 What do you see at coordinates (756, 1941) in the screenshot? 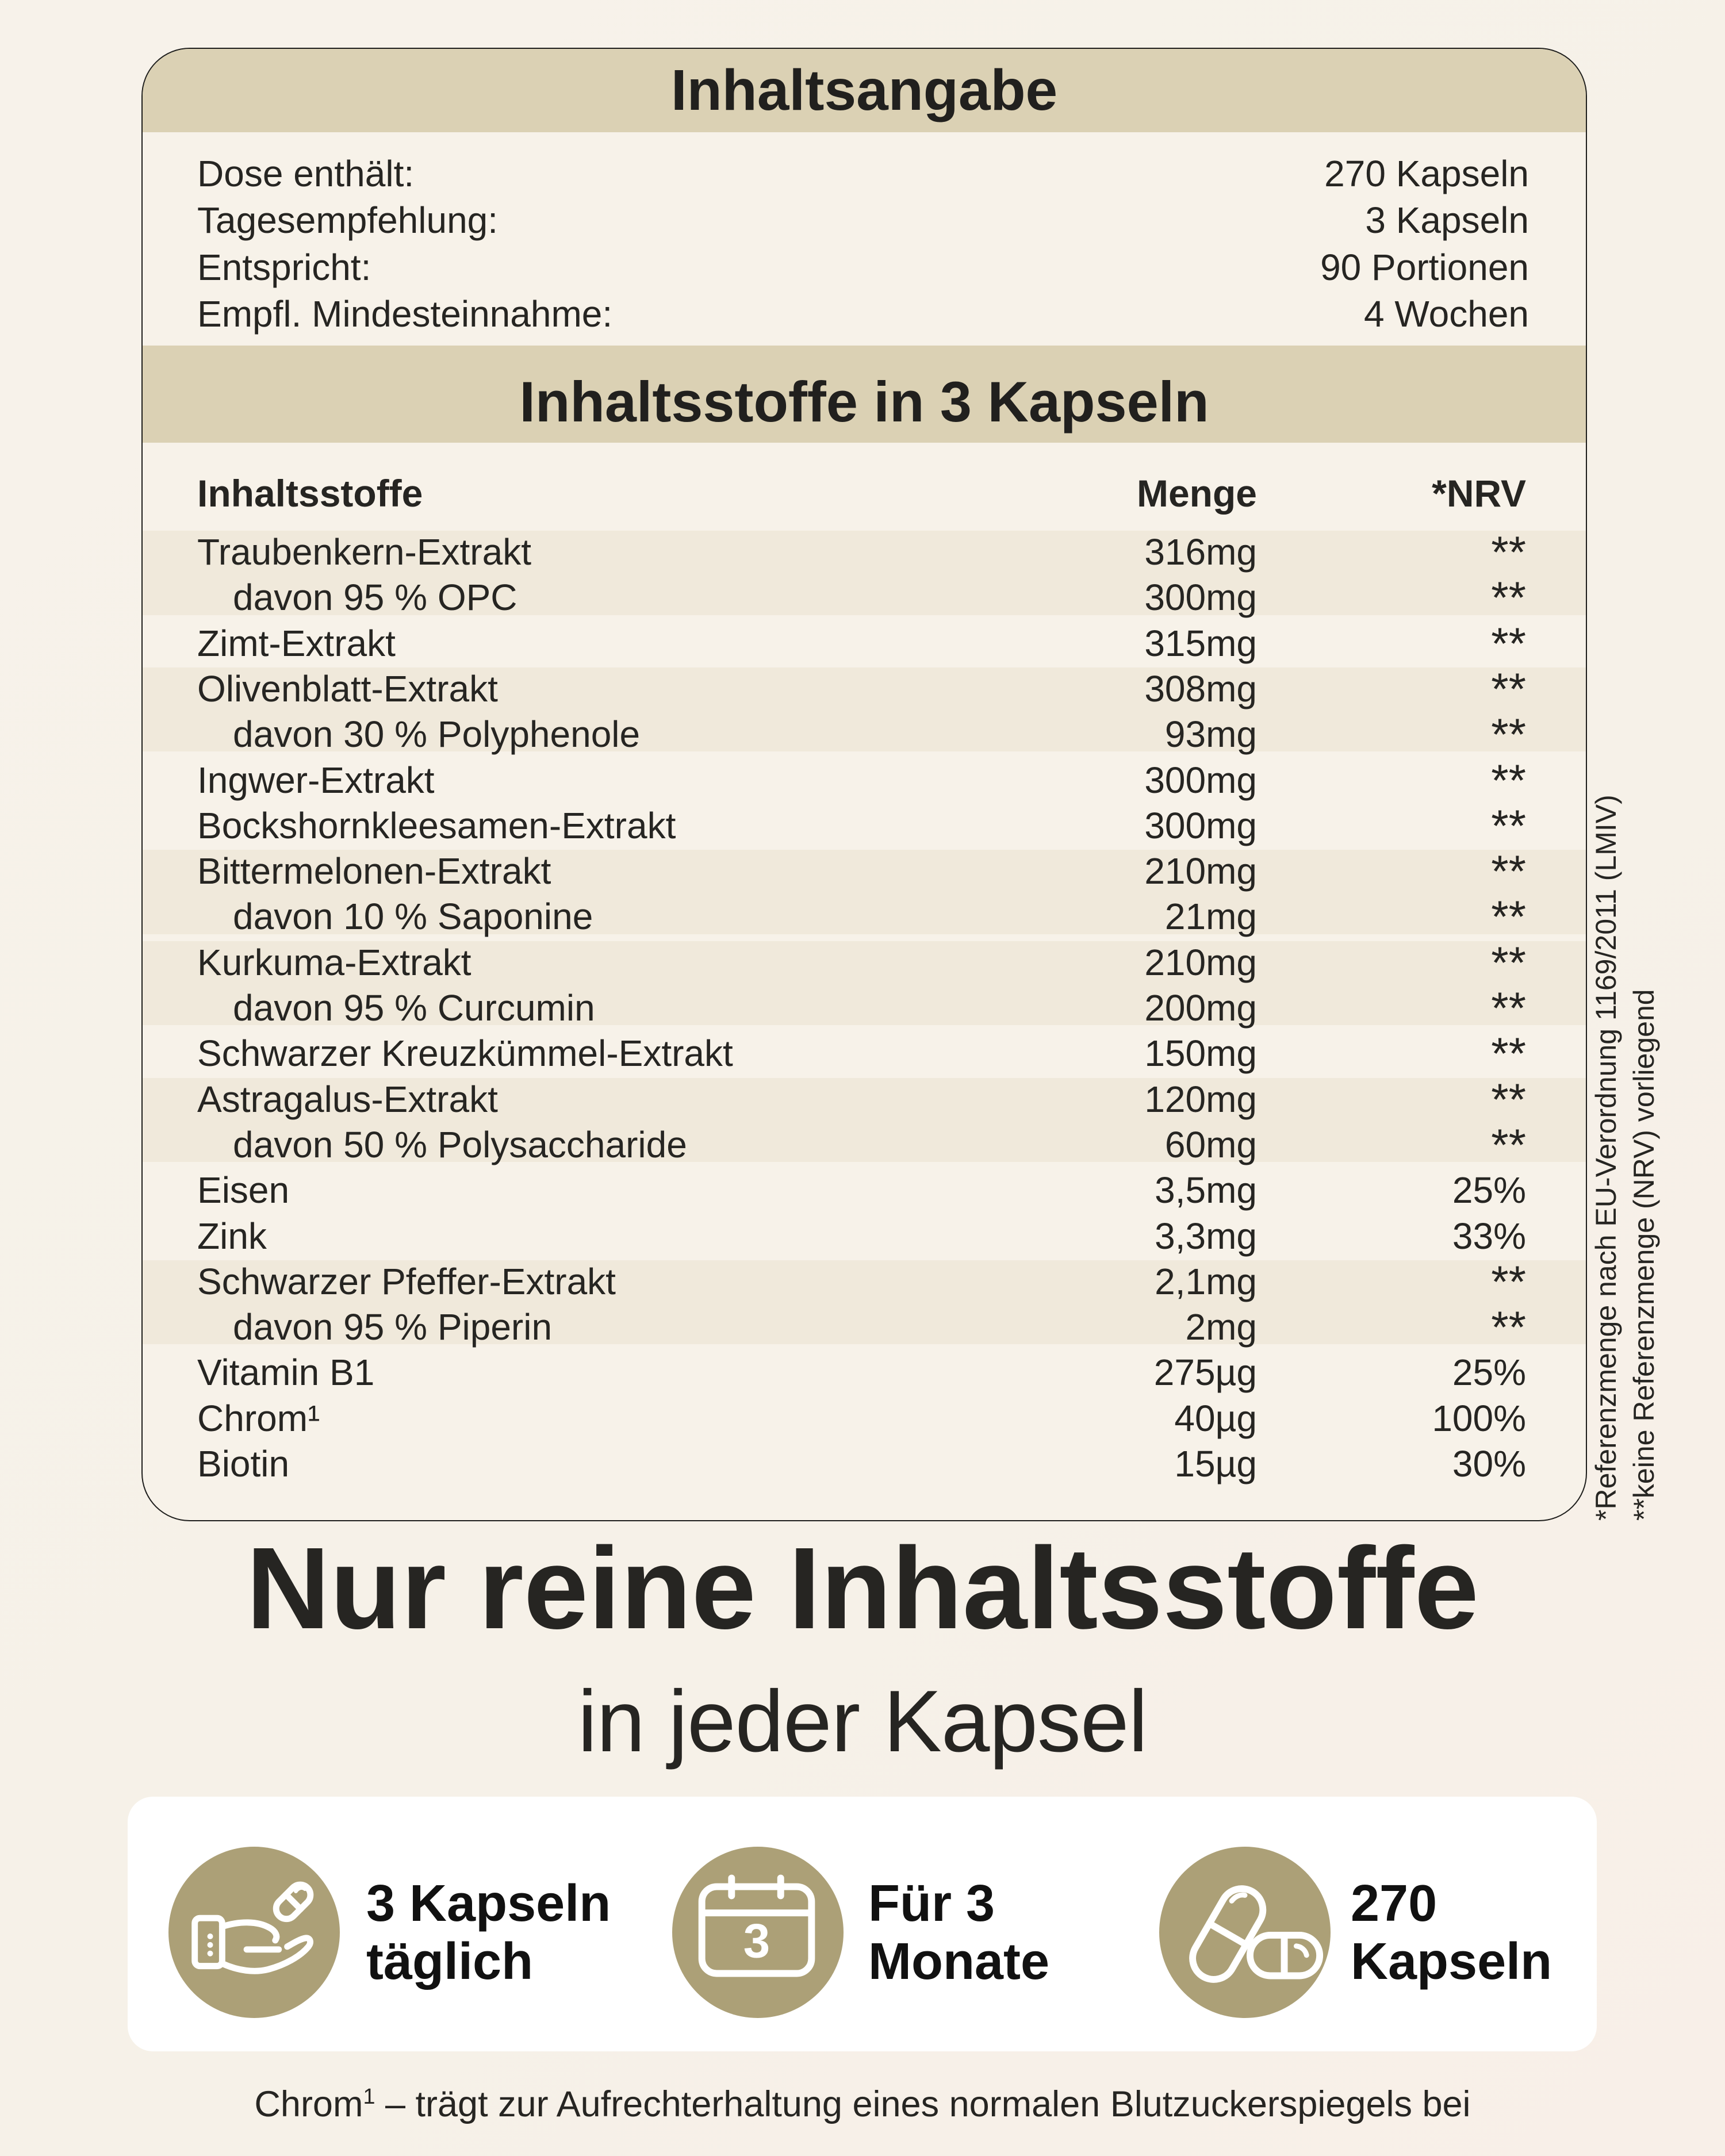
I see `svg-text: 3` at bounding box center [756, 1941].